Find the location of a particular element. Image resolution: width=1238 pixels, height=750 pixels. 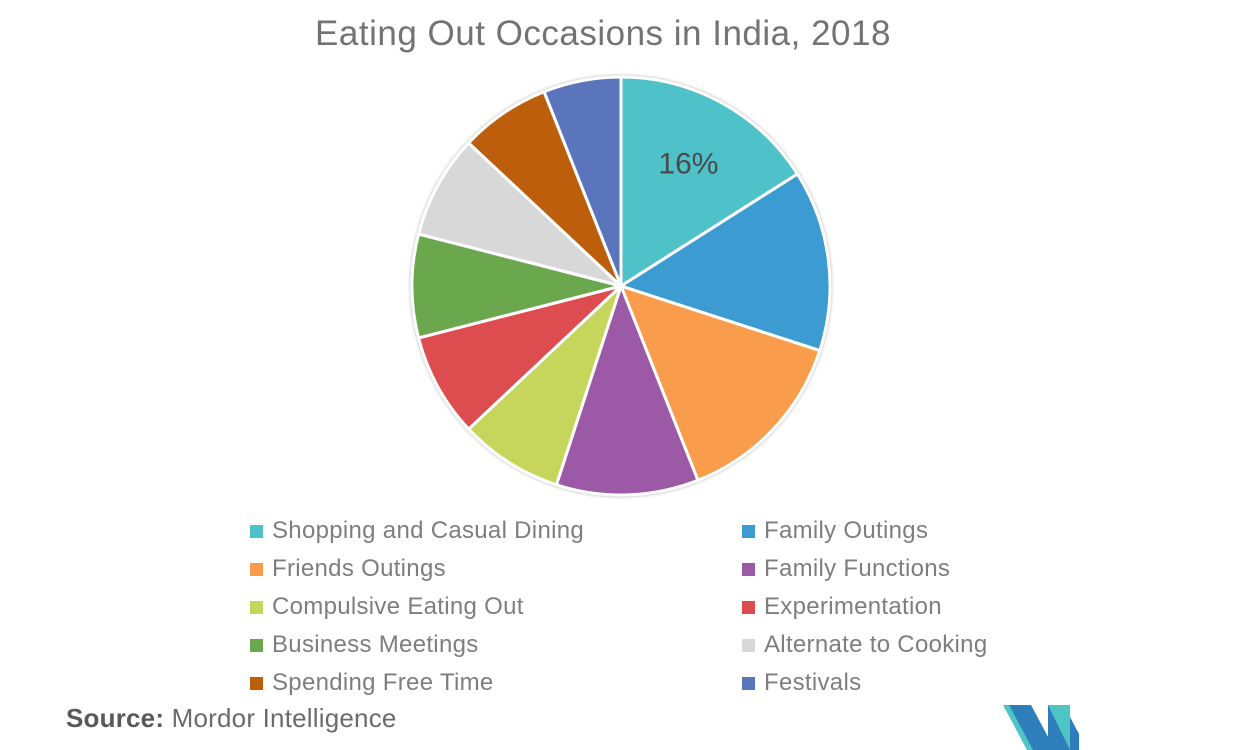

legend-item-compulsive-eating-out: Compulsive Eating Out is located at coordinates (494, 607).